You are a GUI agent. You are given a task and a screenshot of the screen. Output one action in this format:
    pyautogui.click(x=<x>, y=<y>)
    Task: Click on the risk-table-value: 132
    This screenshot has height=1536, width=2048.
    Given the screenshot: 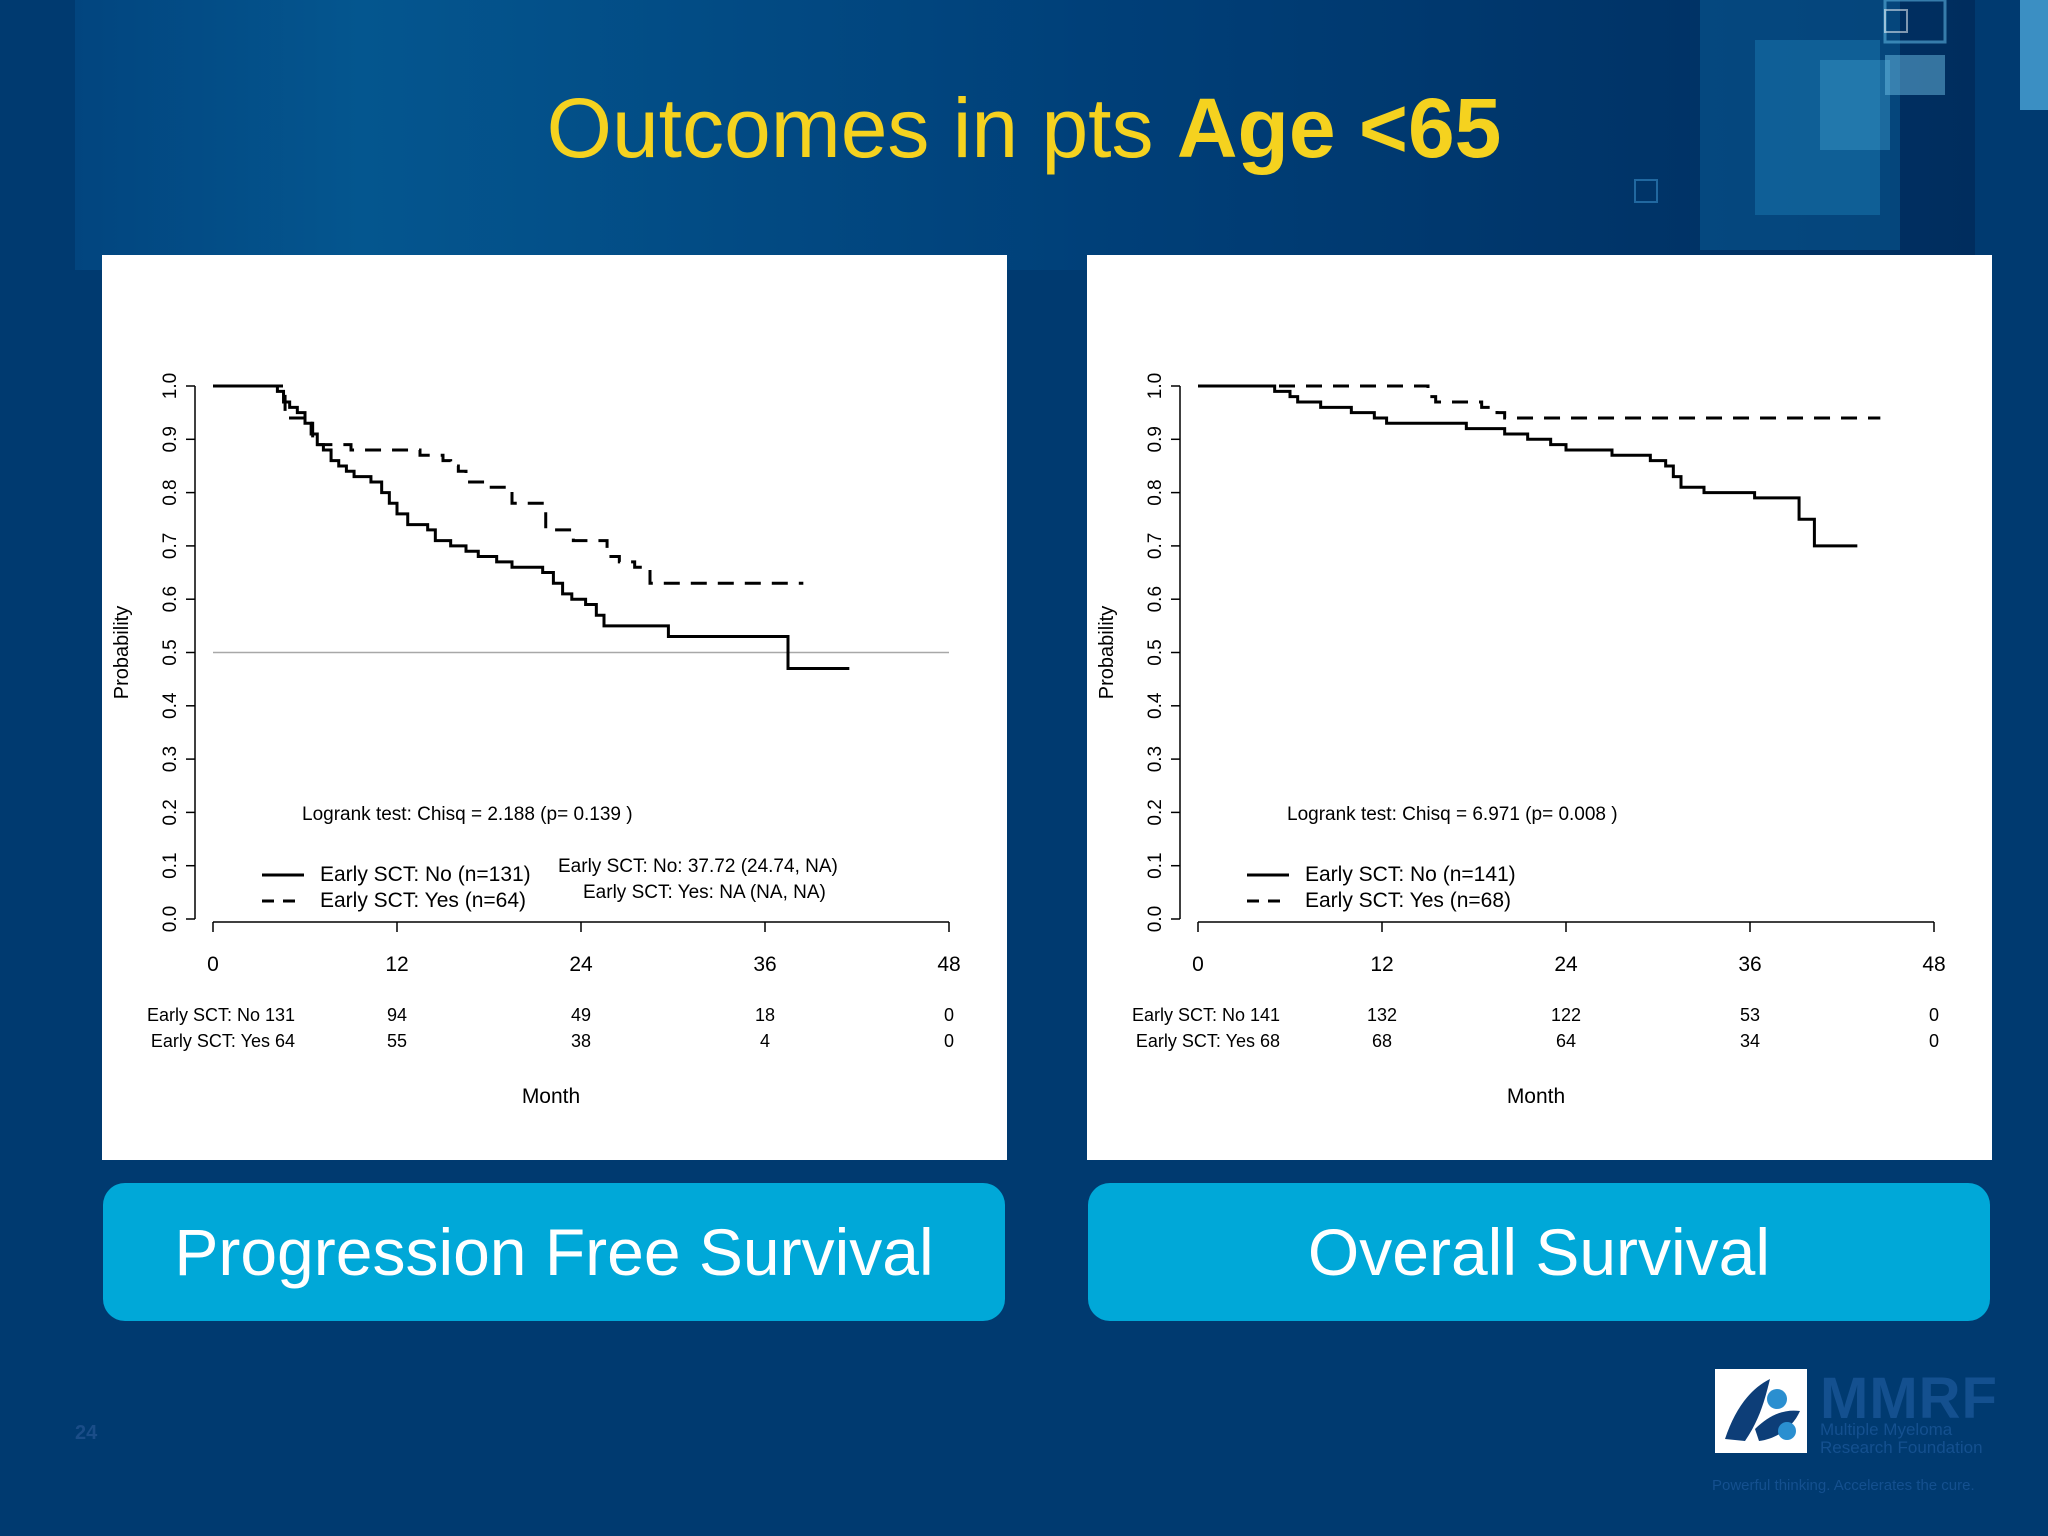 What is the action you would take?
    pyautogui.click(x=1382, y=1015)
    